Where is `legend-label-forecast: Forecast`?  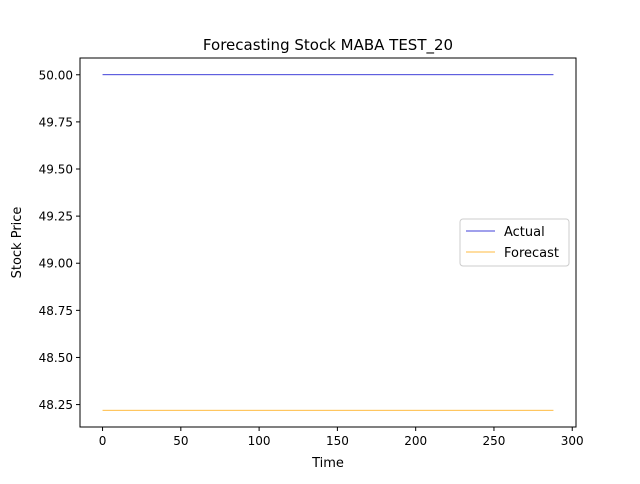
legend-label-forecast: Forecast is located at coordinates (531, 253).